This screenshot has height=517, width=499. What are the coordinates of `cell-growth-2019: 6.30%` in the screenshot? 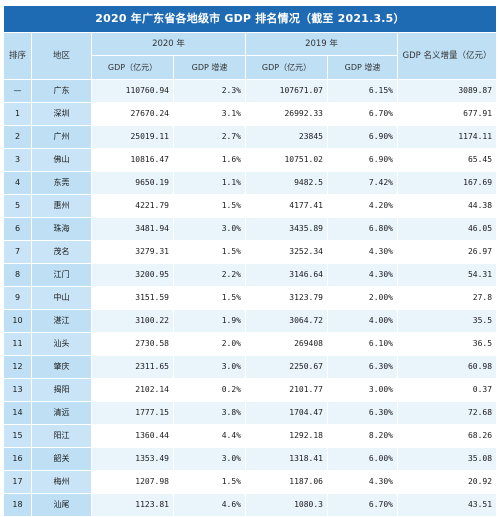 It's located at (362, 413).